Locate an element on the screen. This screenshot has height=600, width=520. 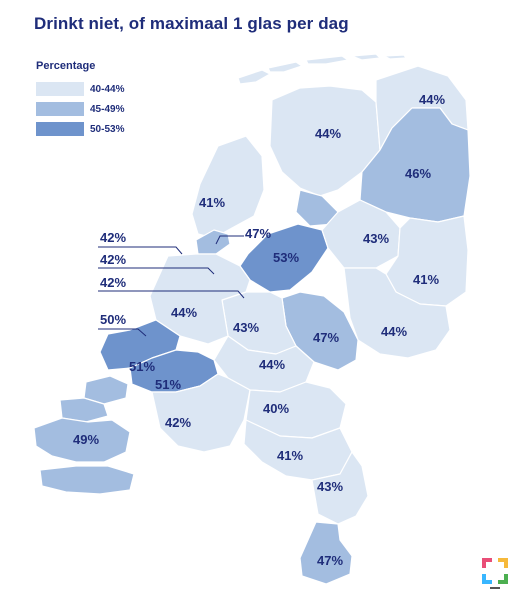
legend-label: 40-44% is located at coordinates (107, 89).